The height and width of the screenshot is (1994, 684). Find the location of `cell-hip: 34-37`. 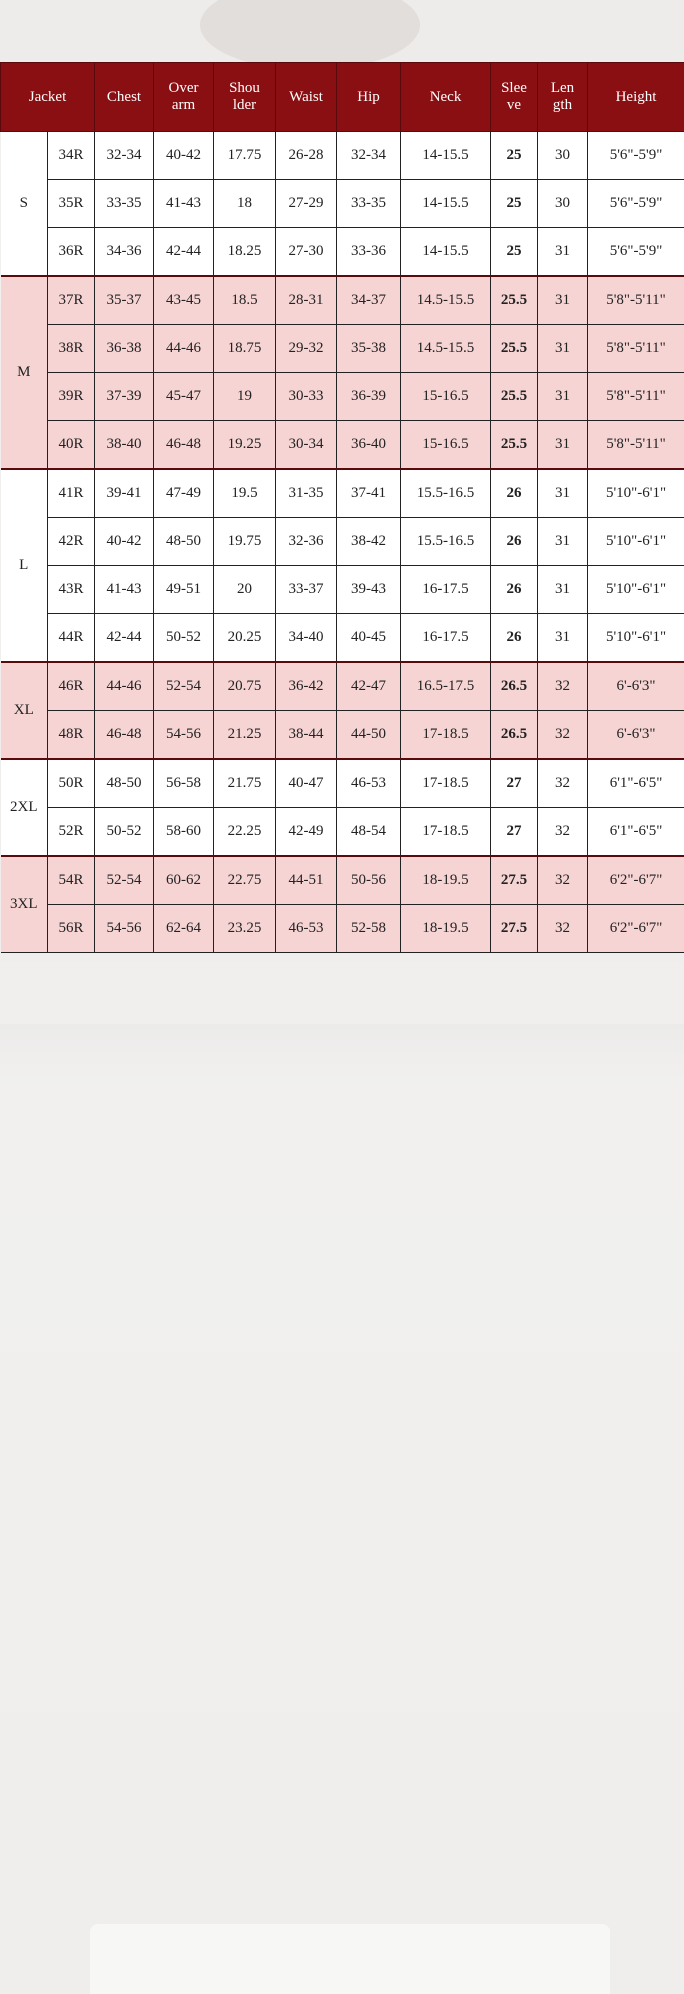

cell-hip: 34-37 is located at coordinates (369, 300).